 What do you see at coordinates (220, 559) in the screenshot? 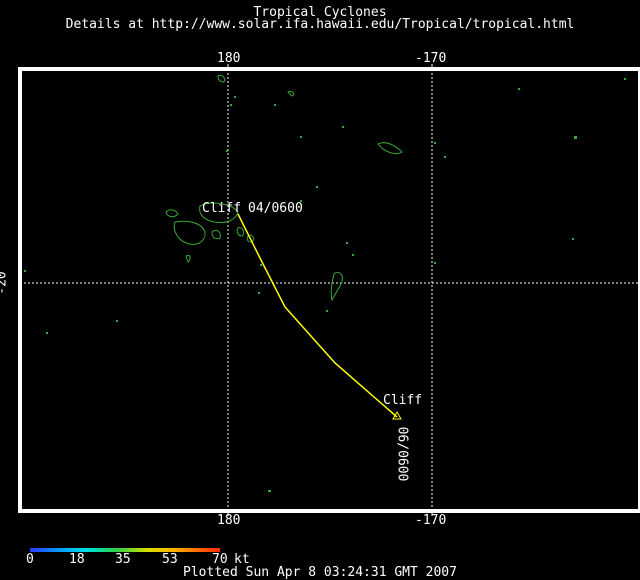
I see `legend-value-70: 70` at bounding box center [220, 559].